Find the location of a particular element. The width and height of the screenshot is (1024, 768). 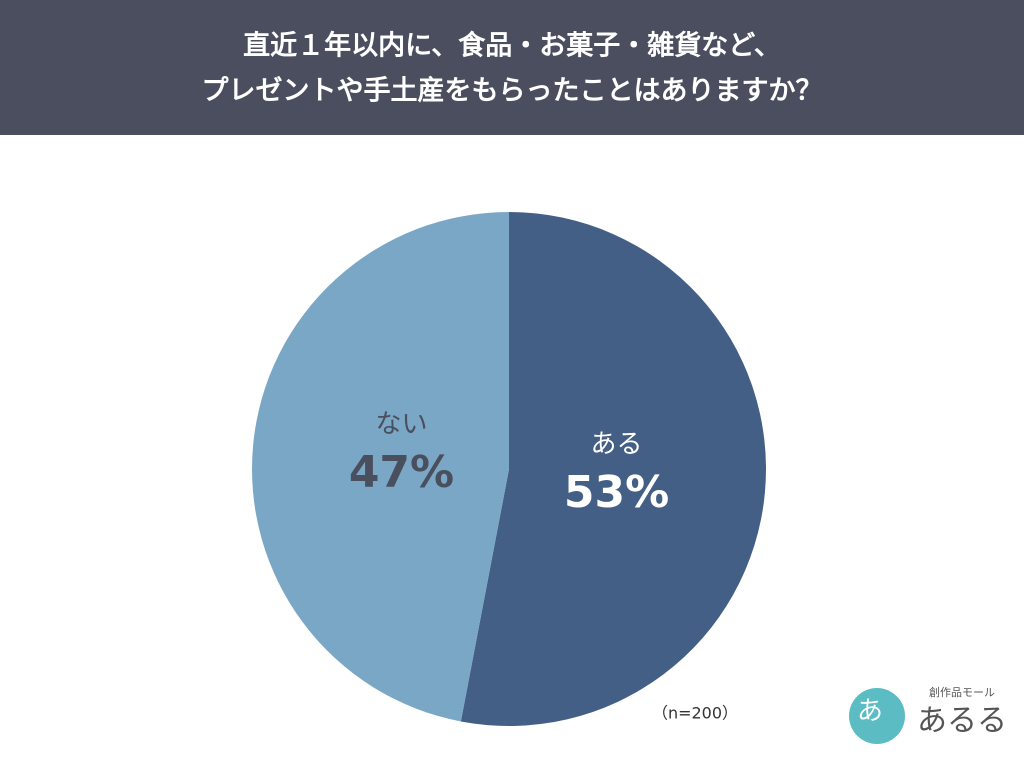

logo-name: あるる is located at coordinates (962, 721).